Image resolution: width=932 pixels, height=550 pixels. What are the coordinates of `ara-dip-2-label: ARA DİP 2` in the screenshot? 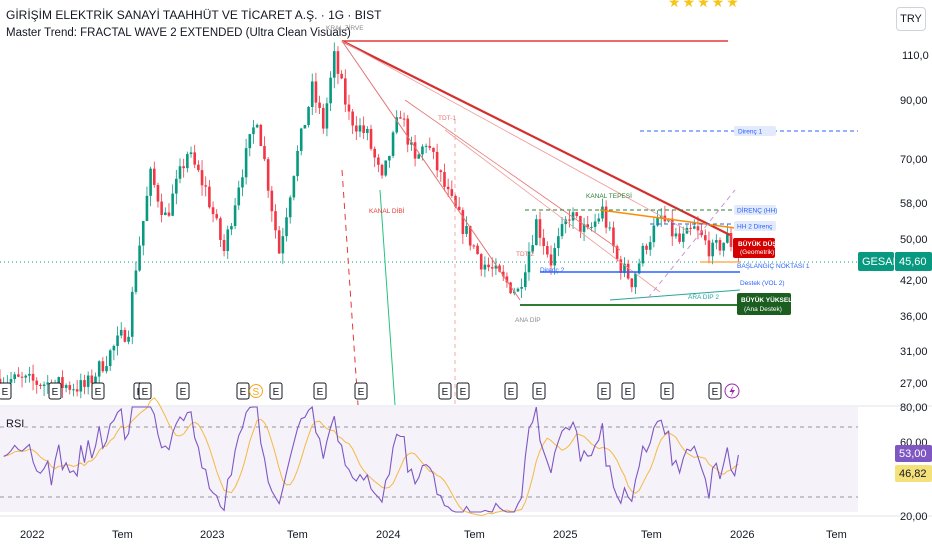 It's located at (703, 296).